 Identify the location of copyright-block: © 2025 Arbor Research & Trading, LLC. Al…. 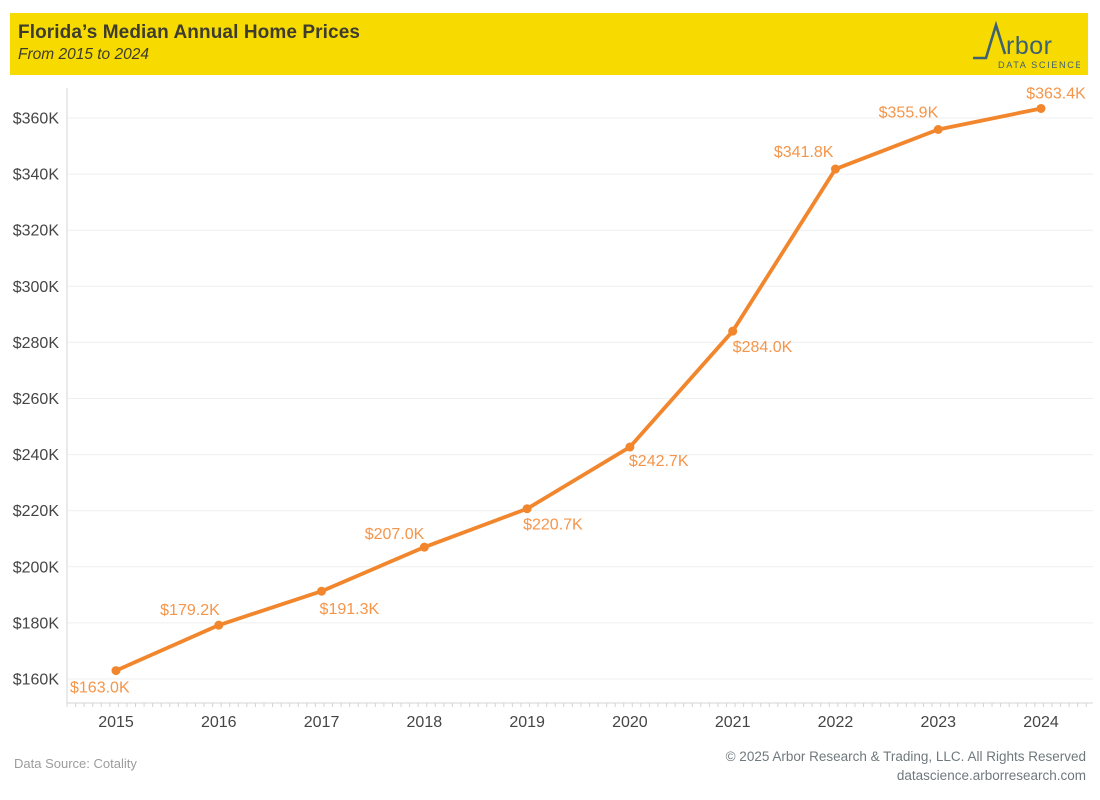
(906, 766).